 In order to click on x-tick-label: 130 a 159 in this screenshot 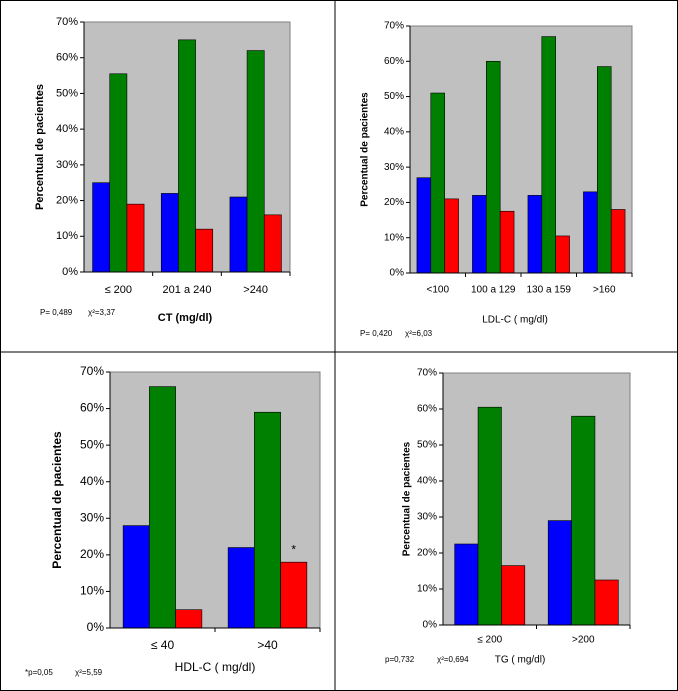, I will do `click(549, 290)`.